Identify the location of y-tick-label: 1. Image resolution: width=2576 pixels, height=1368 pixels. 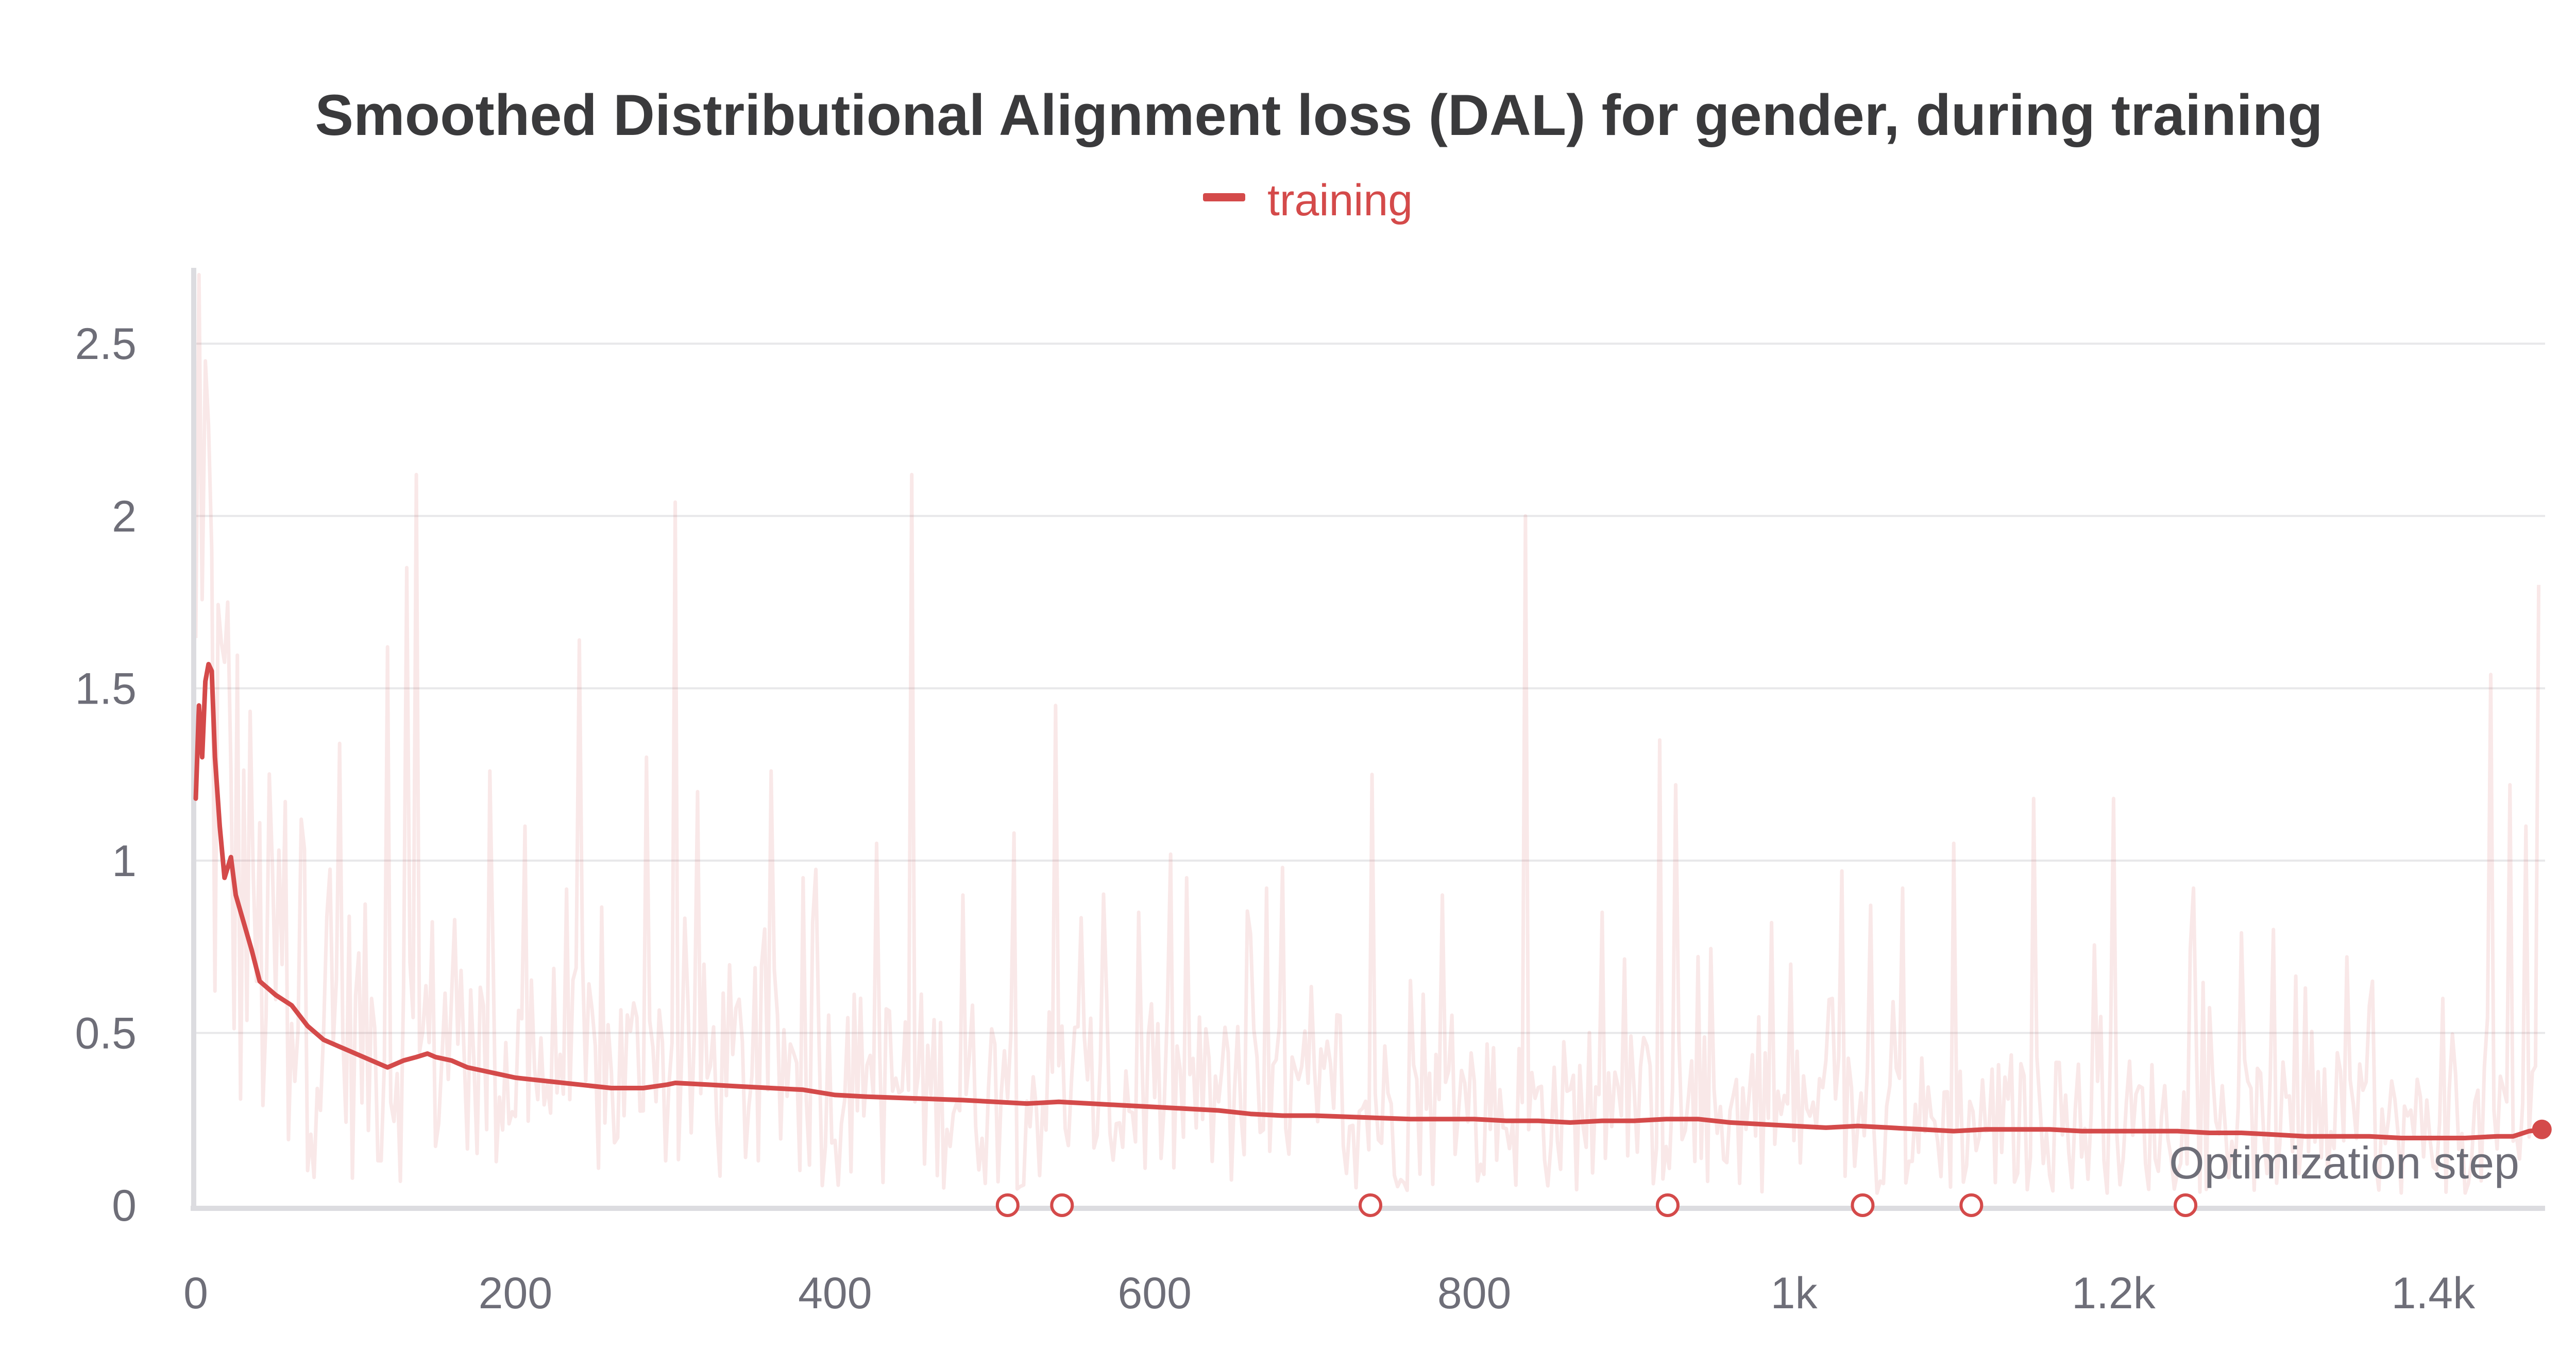
(124, 861).